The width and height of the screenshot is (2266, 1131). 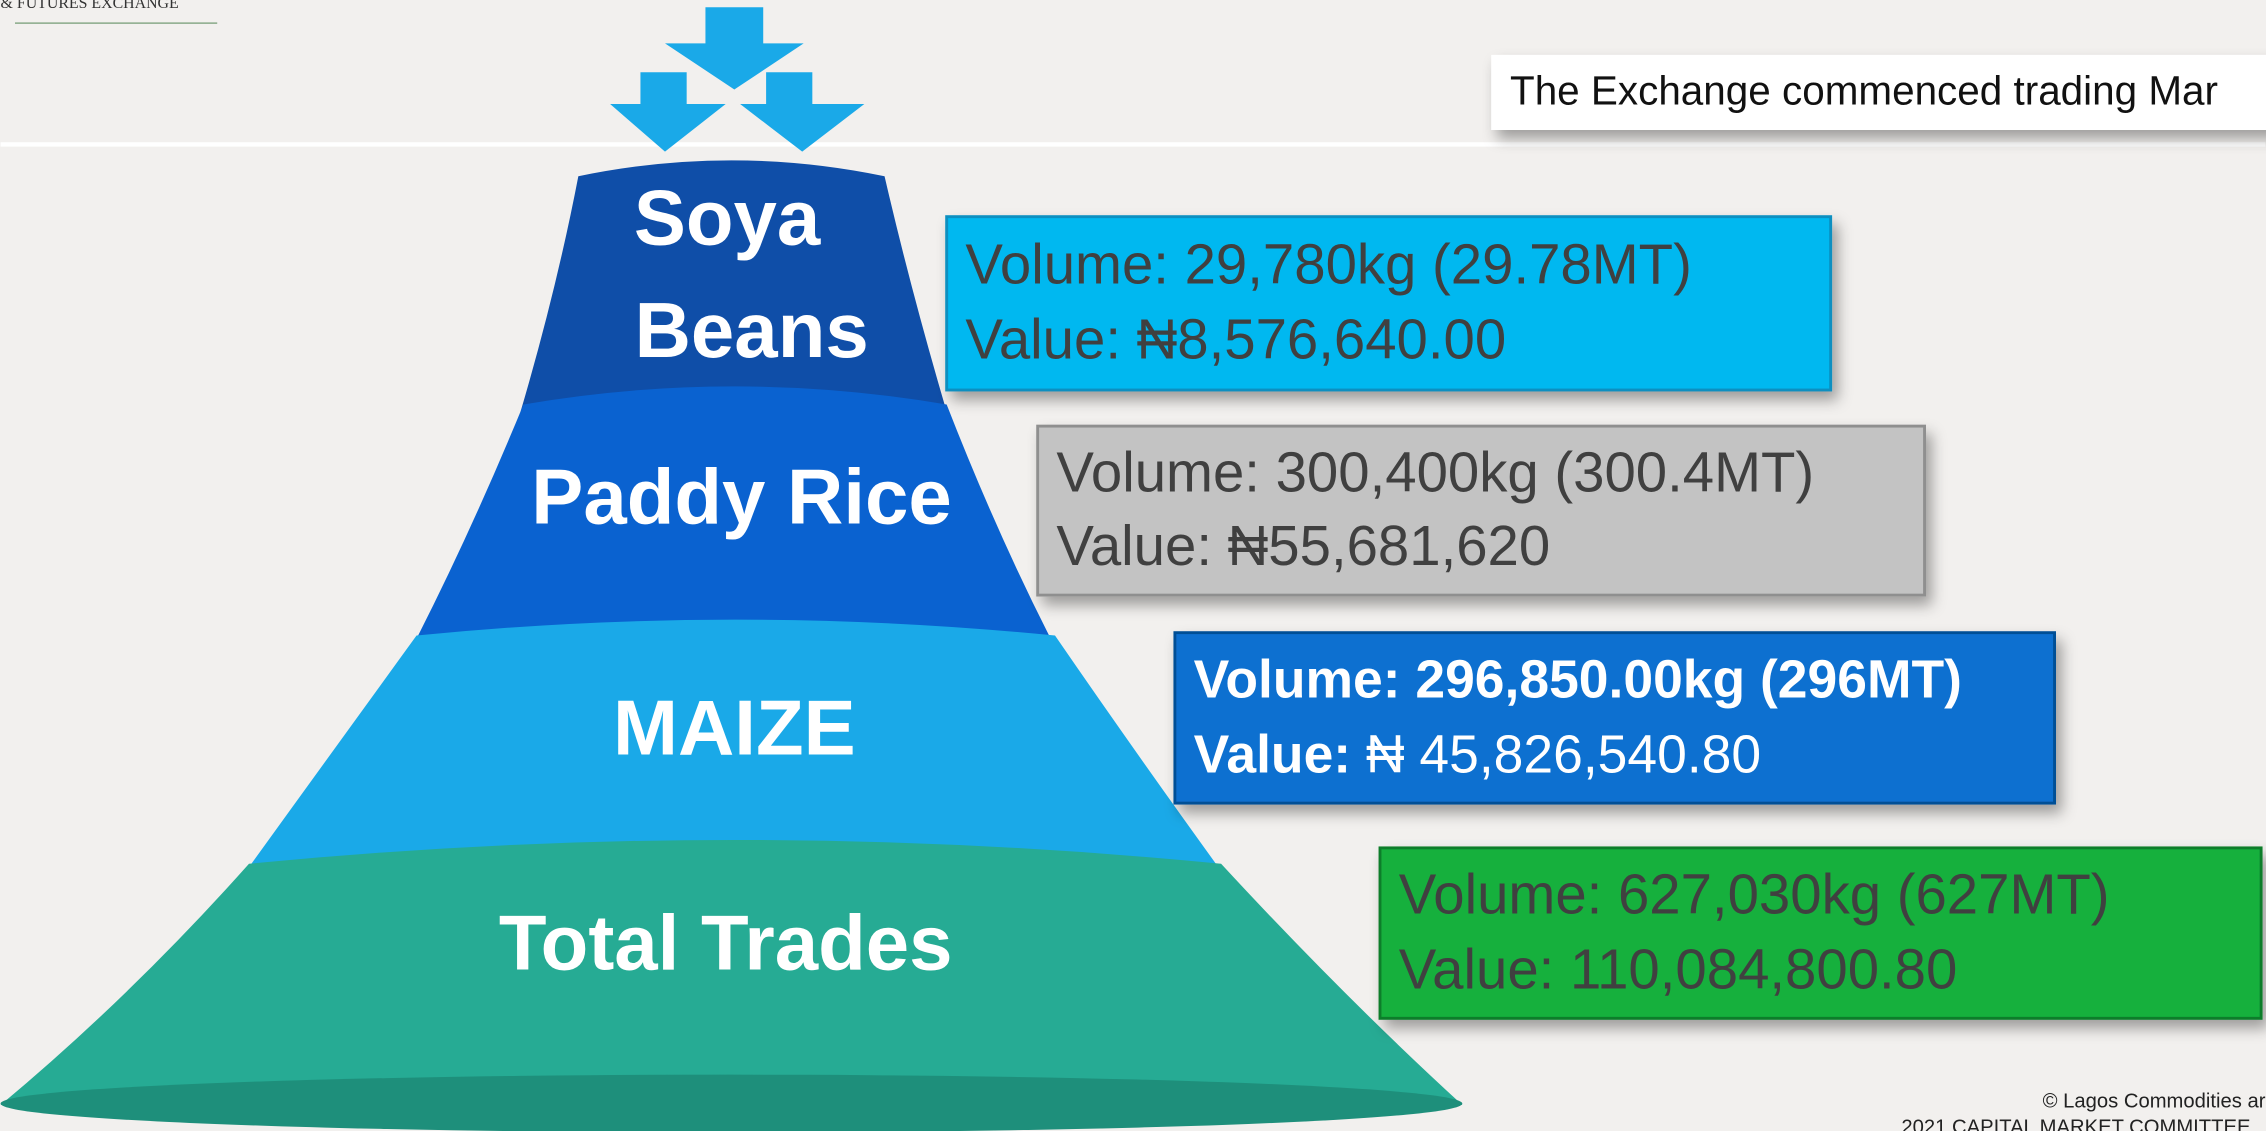 I want to click on funnel-label: Soya, so click(x=727, y=217).